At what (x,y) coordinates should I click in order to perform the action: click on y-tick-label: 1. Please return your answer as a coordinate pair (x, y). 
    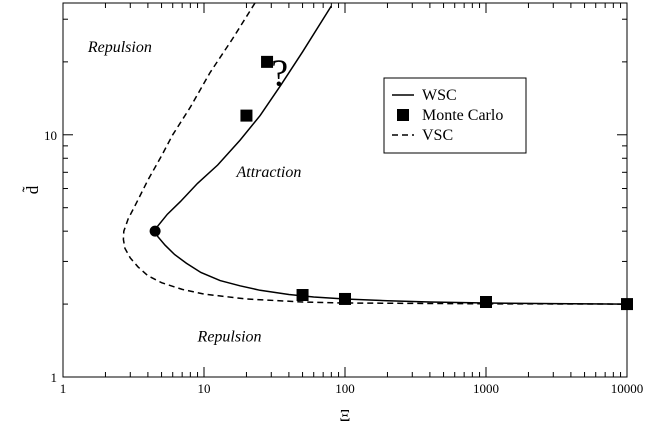
    Looking at the image, I should click on (54, 377).